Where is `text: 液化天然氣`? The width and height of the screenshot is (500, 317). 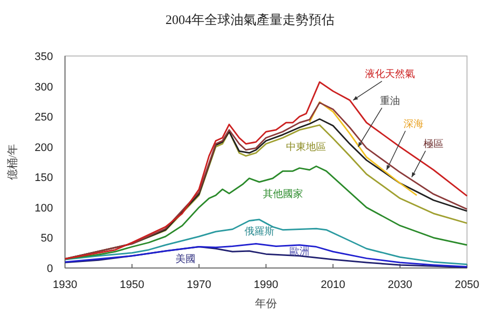 text: 液化天然氣 is located at coordinates (389, 74).